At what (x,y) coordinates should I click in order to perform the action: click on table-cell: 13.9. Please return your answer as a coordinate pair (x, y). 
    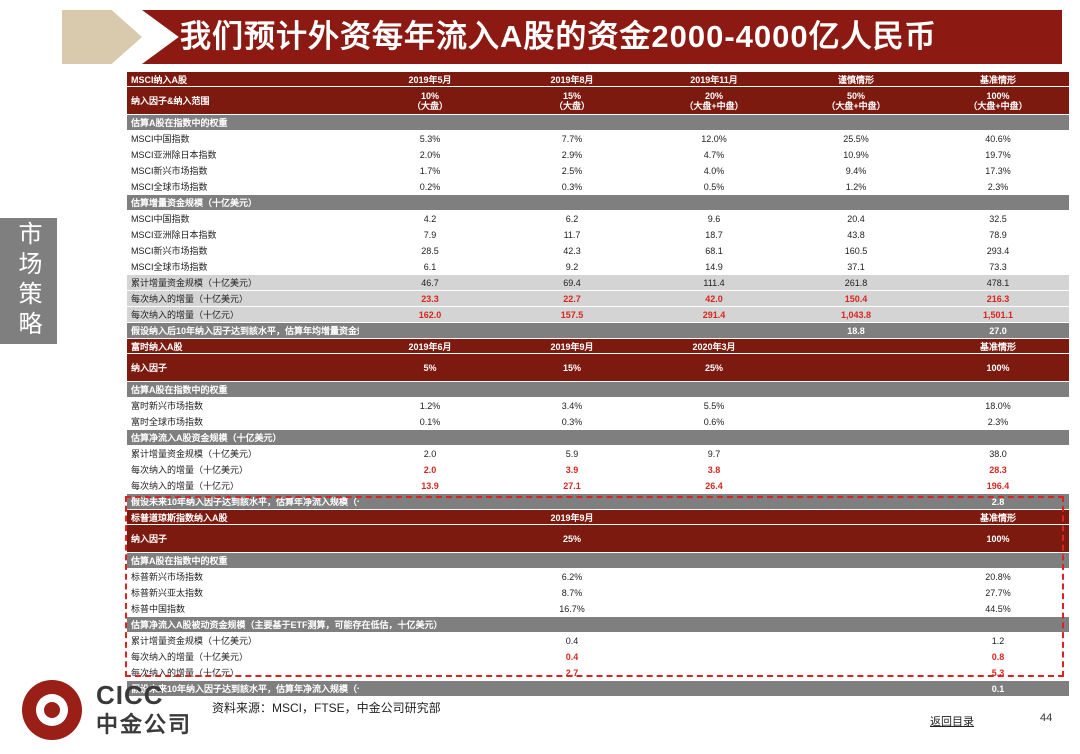
    Looking at the image, I should click on (430, 485).